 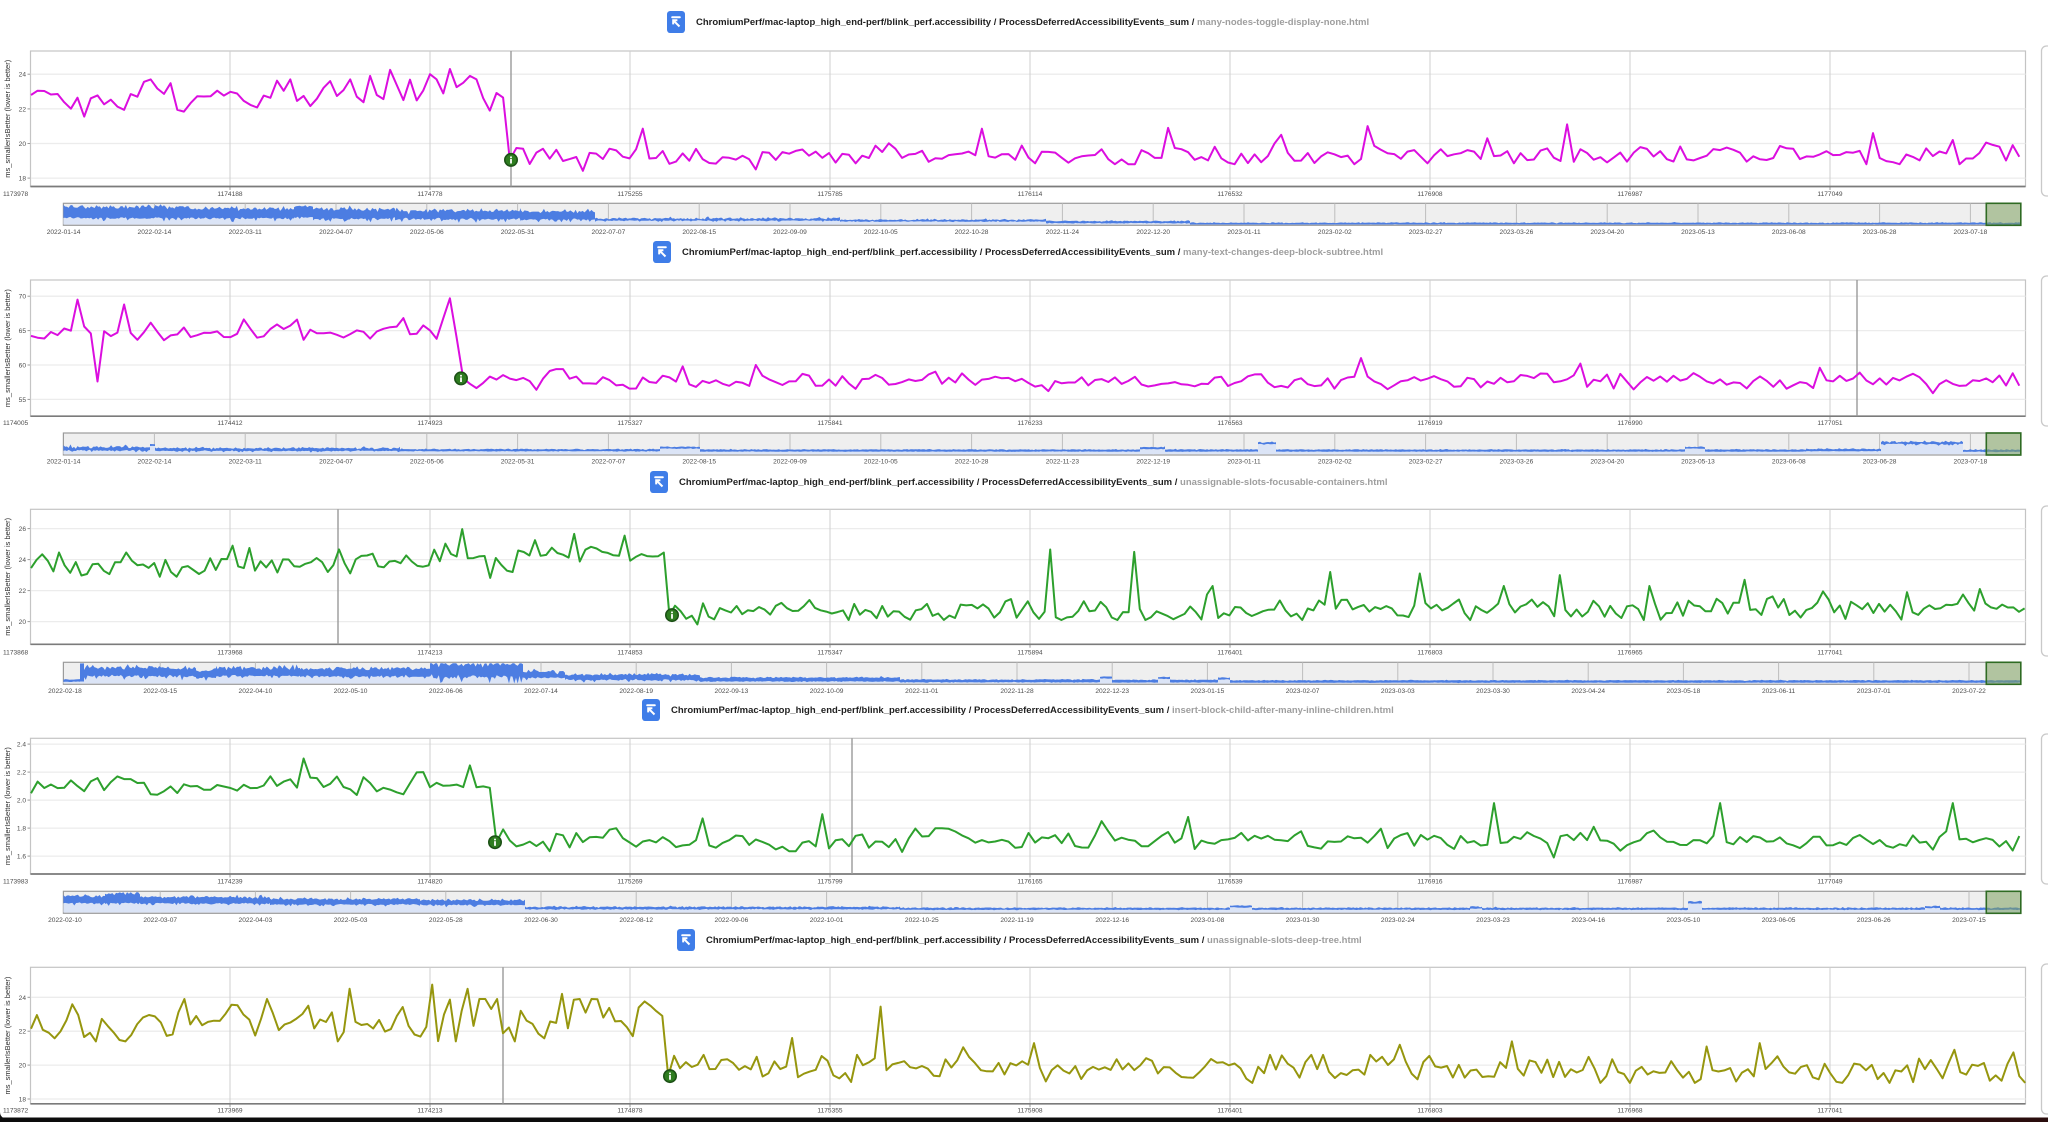 I want to click on svg-text: 2022-06-06, so click(x=446, y=691).